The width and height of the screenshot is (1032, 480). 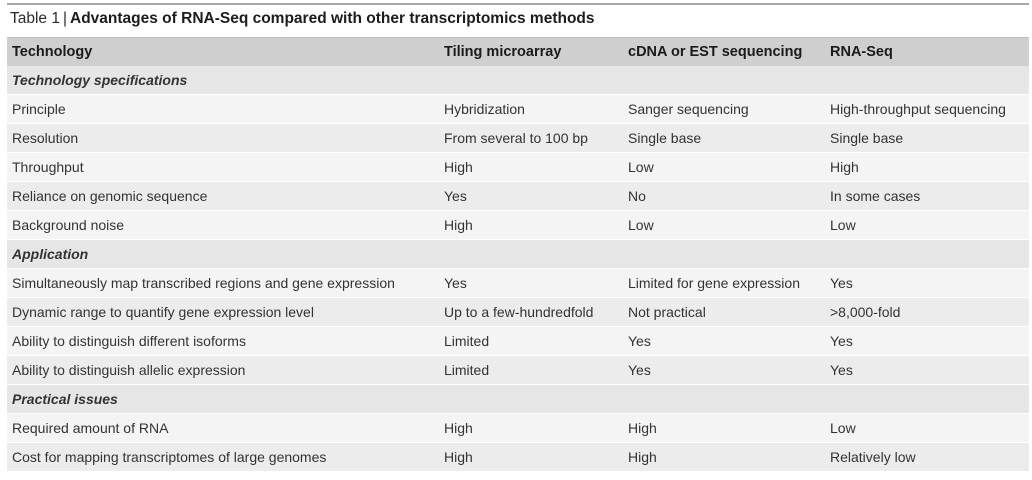 What do you see at coordinates (844, 167) in the screenshot?
I see `cell-rna-seq: High` at bounding box center [844, 167].